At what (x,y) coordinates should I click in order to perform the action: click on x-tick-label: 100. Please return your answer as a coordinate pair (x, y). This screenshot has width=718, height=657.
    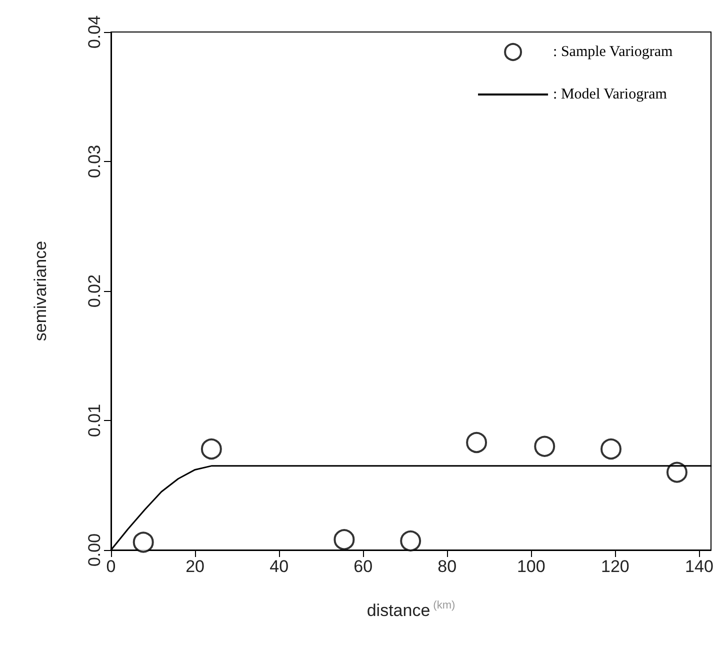
    Looking at the image, I should click on (531, 566).